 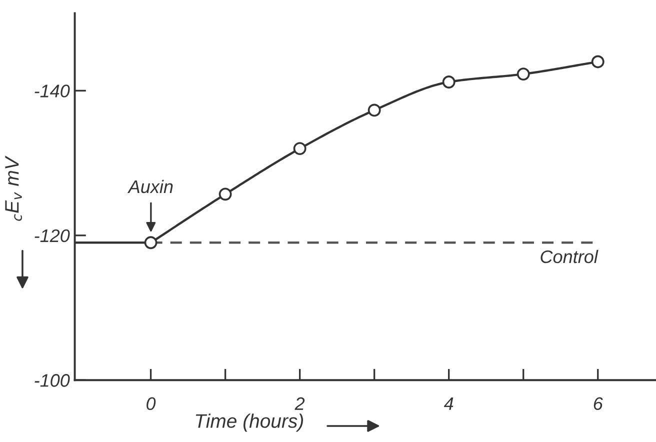 I want to click on y-axis-title: $_{c}$E$_{v}$ mV, so click(x=13, y=188).